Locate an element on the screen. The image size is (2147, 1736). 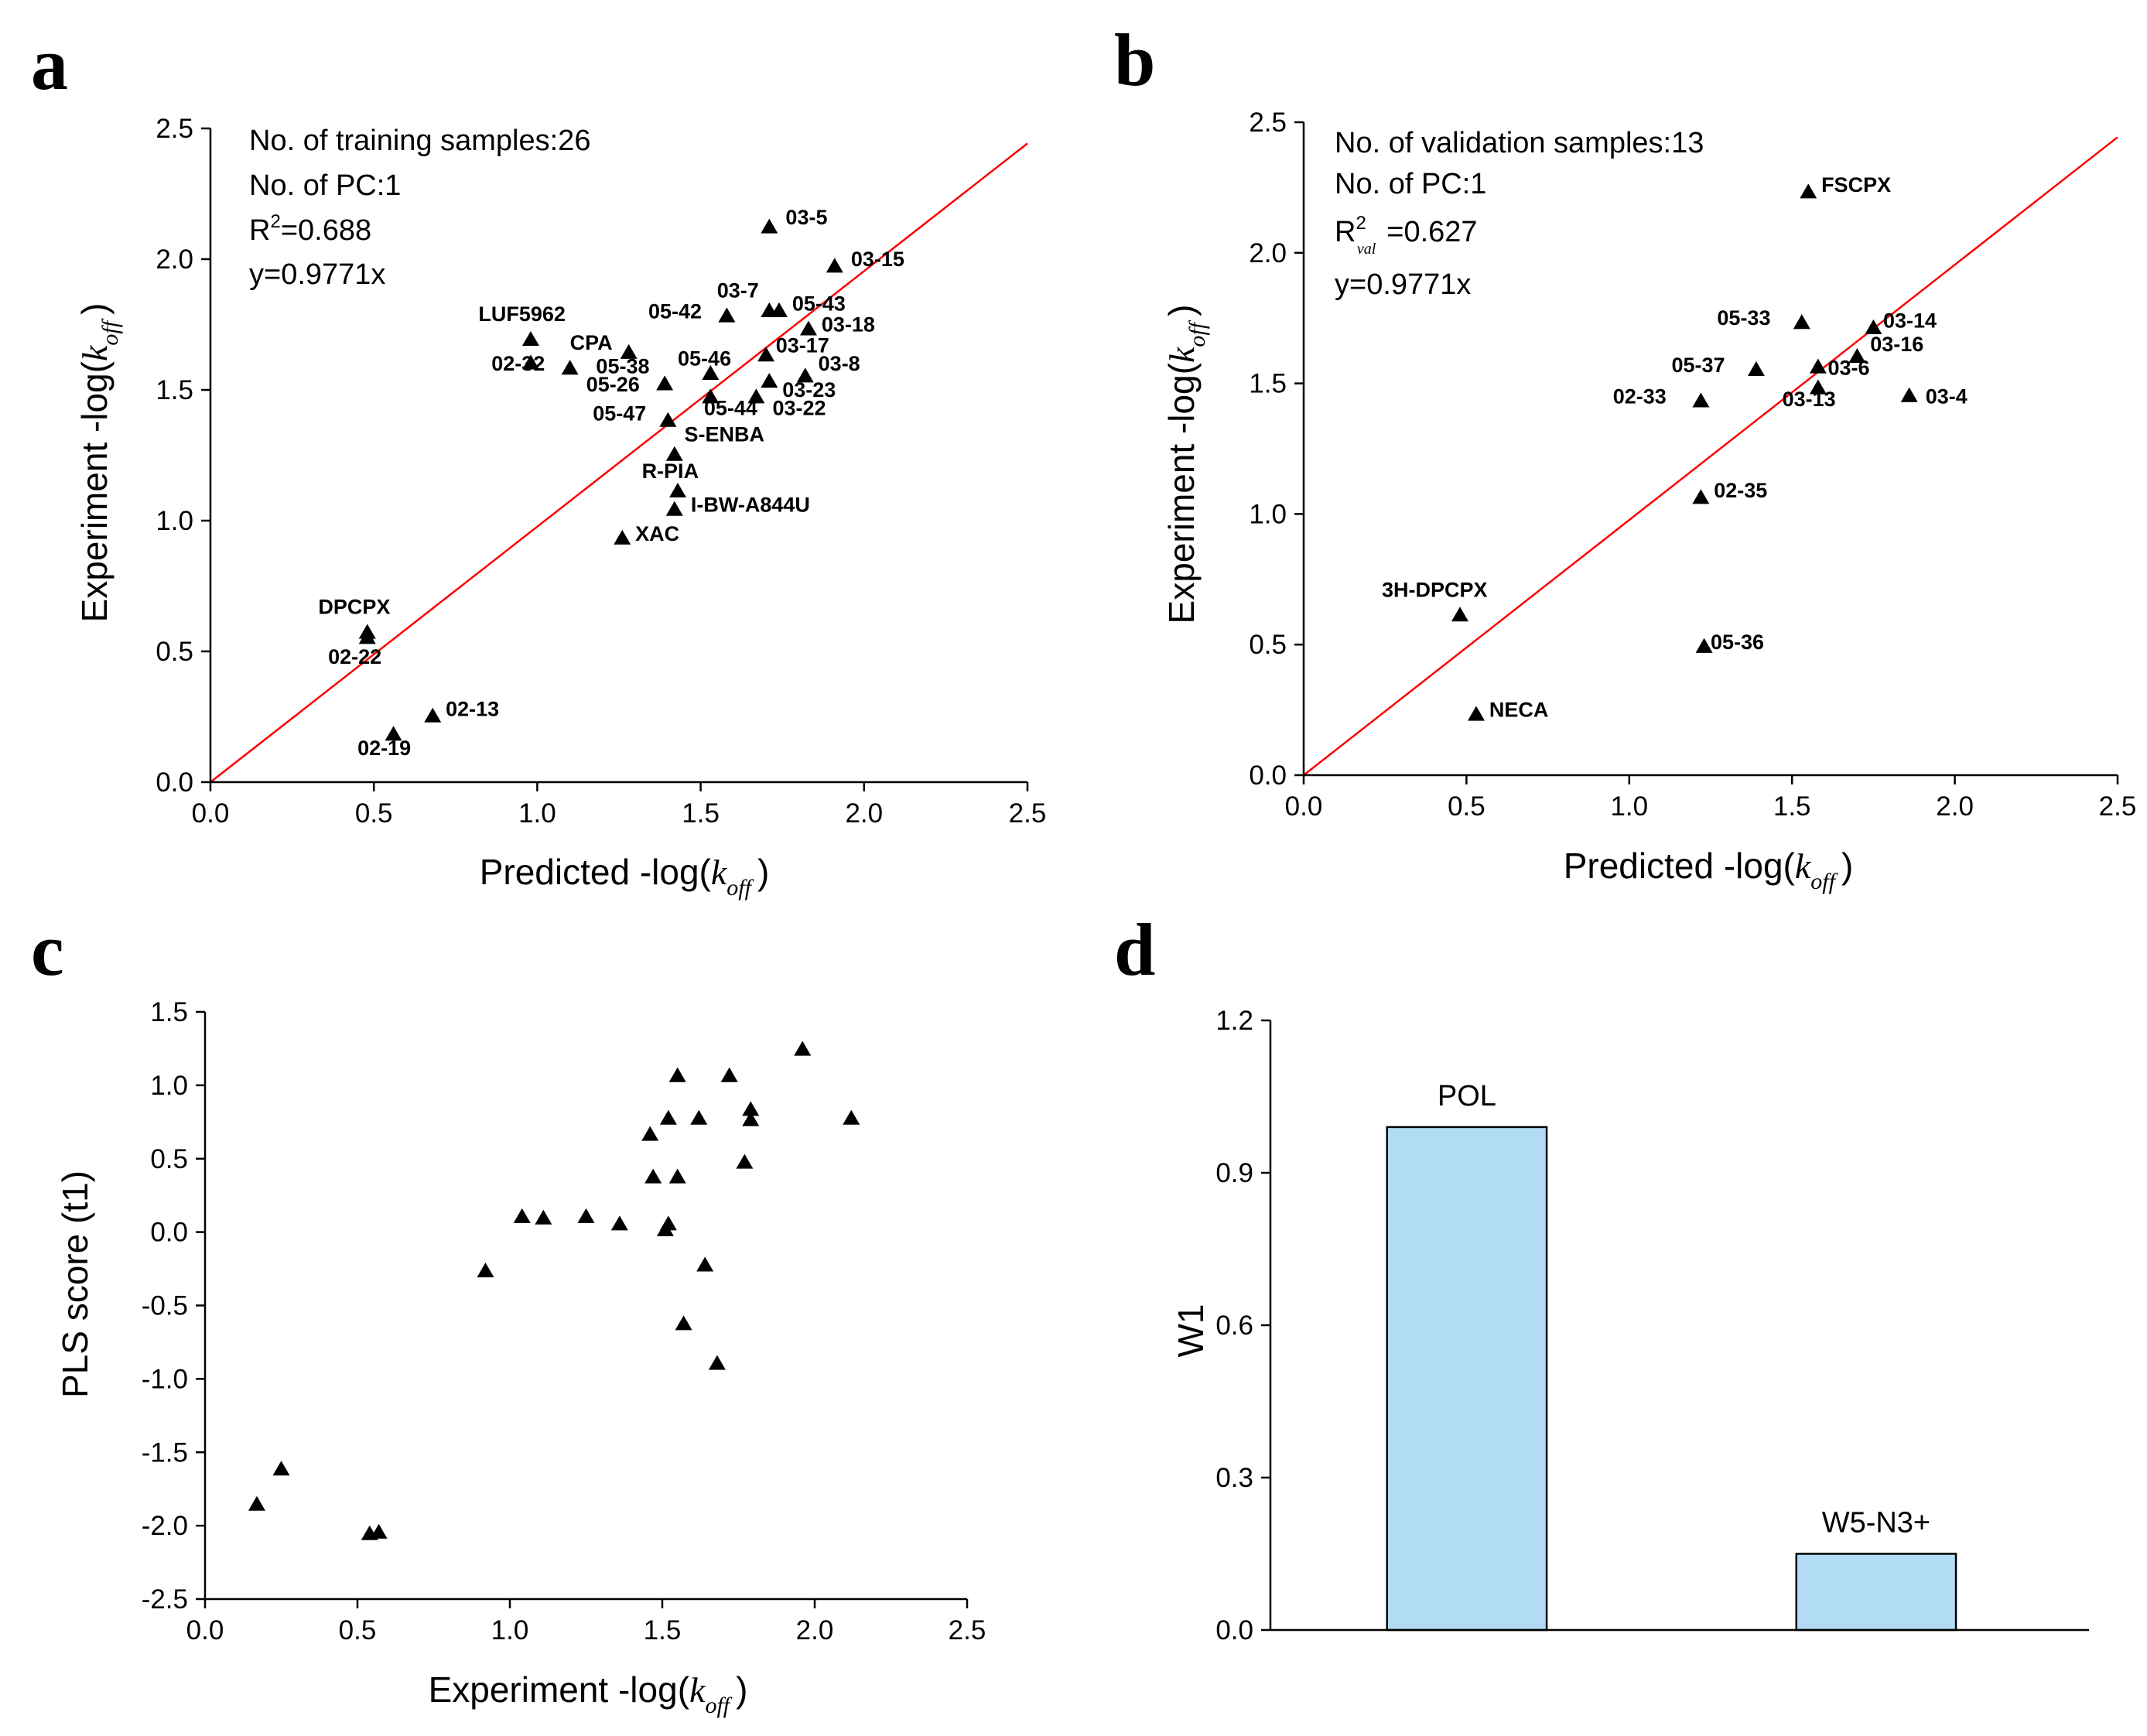
panel-b-y-tick-label: 1.5 is located at coordinates (1268, 384).